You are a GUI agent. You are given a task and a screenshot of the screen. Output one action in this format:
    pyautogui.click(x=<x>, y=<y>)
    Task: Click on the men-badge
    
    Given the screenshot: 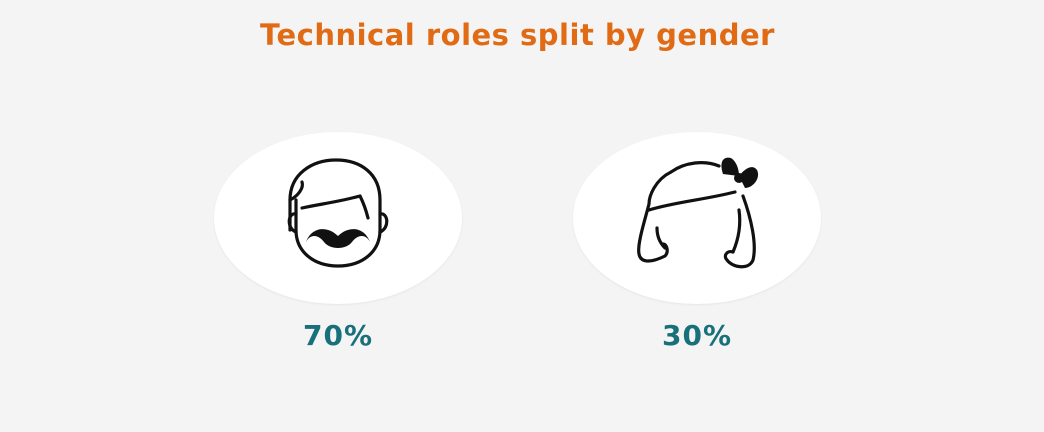 What is the action you would take?
    pyautogui.click(x=338, y=218)
    